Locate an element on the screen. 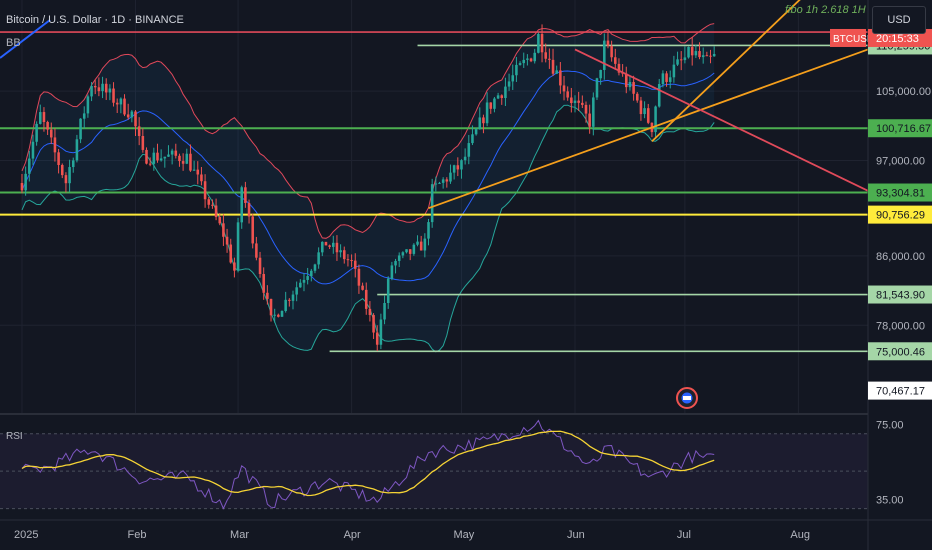  bb-indicator-label: BB is located at coordinates (13, 43).